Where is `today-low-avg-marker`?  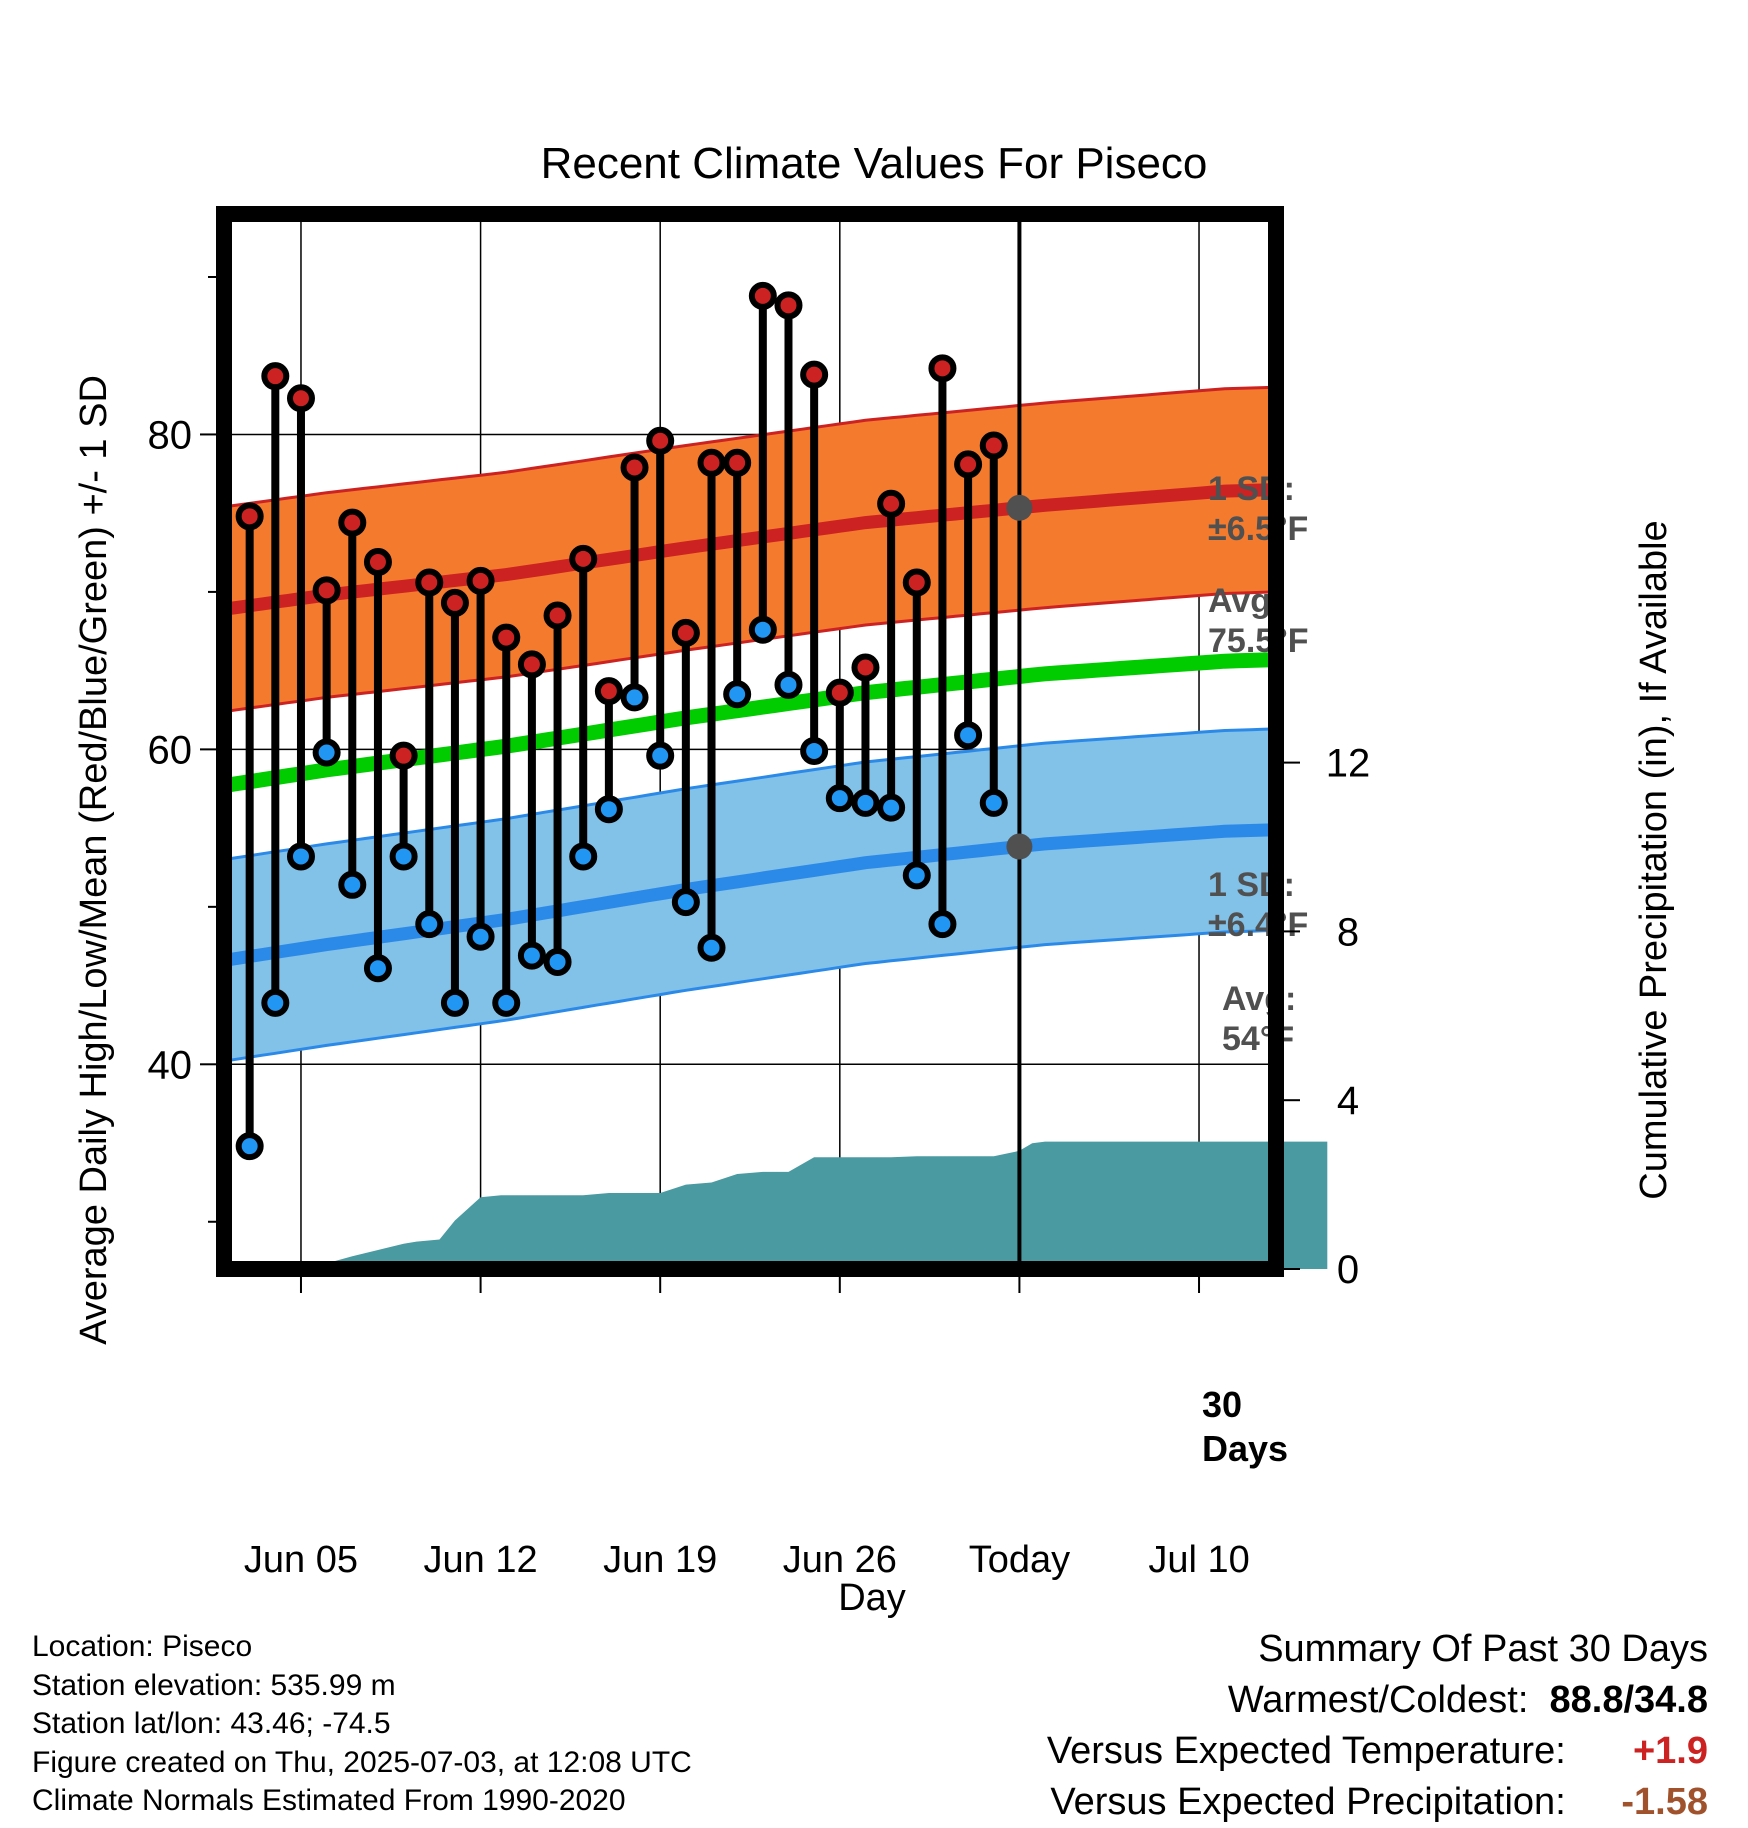
today-low-avg-marker is located at coordinates (1019, 846).